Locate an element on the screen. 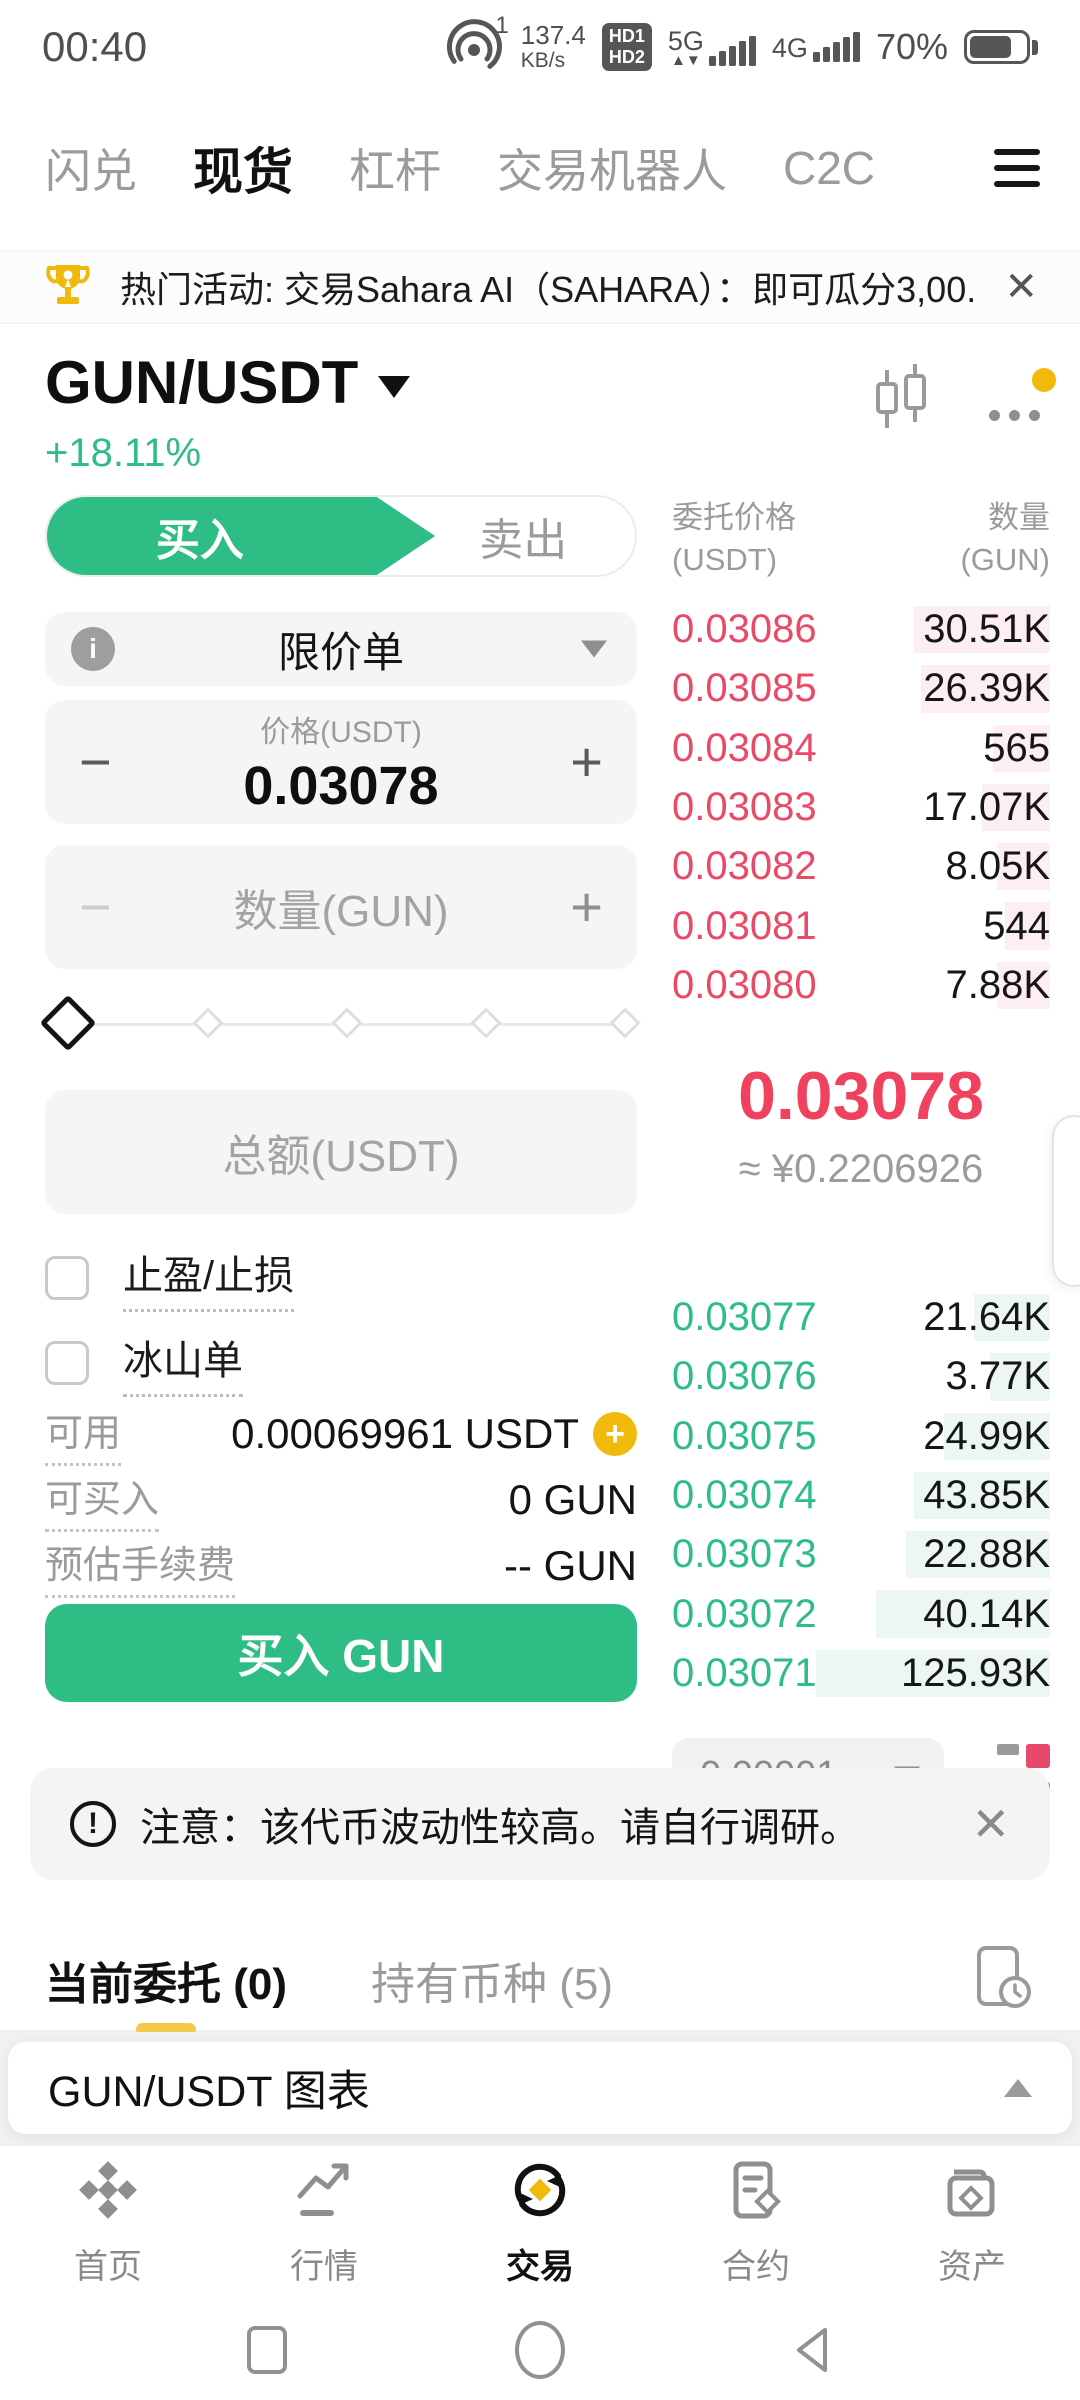 This screenshot has height=2400, width=1080. checkbox-label: 冰山单 is located at coordinates (183, 1362).